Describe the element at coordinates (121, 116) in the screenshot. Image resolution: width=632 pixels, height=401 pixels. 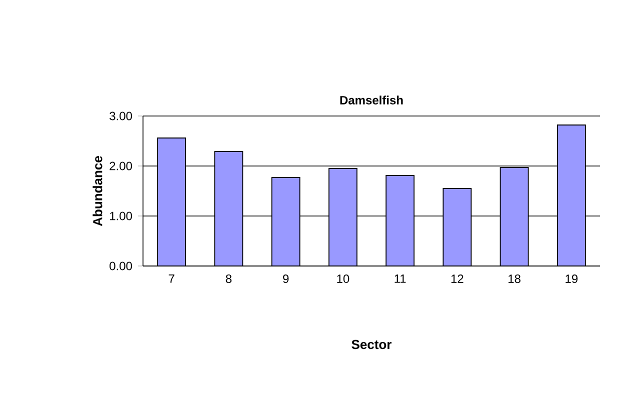
I see `y-tick-label: 3.00` at that location.